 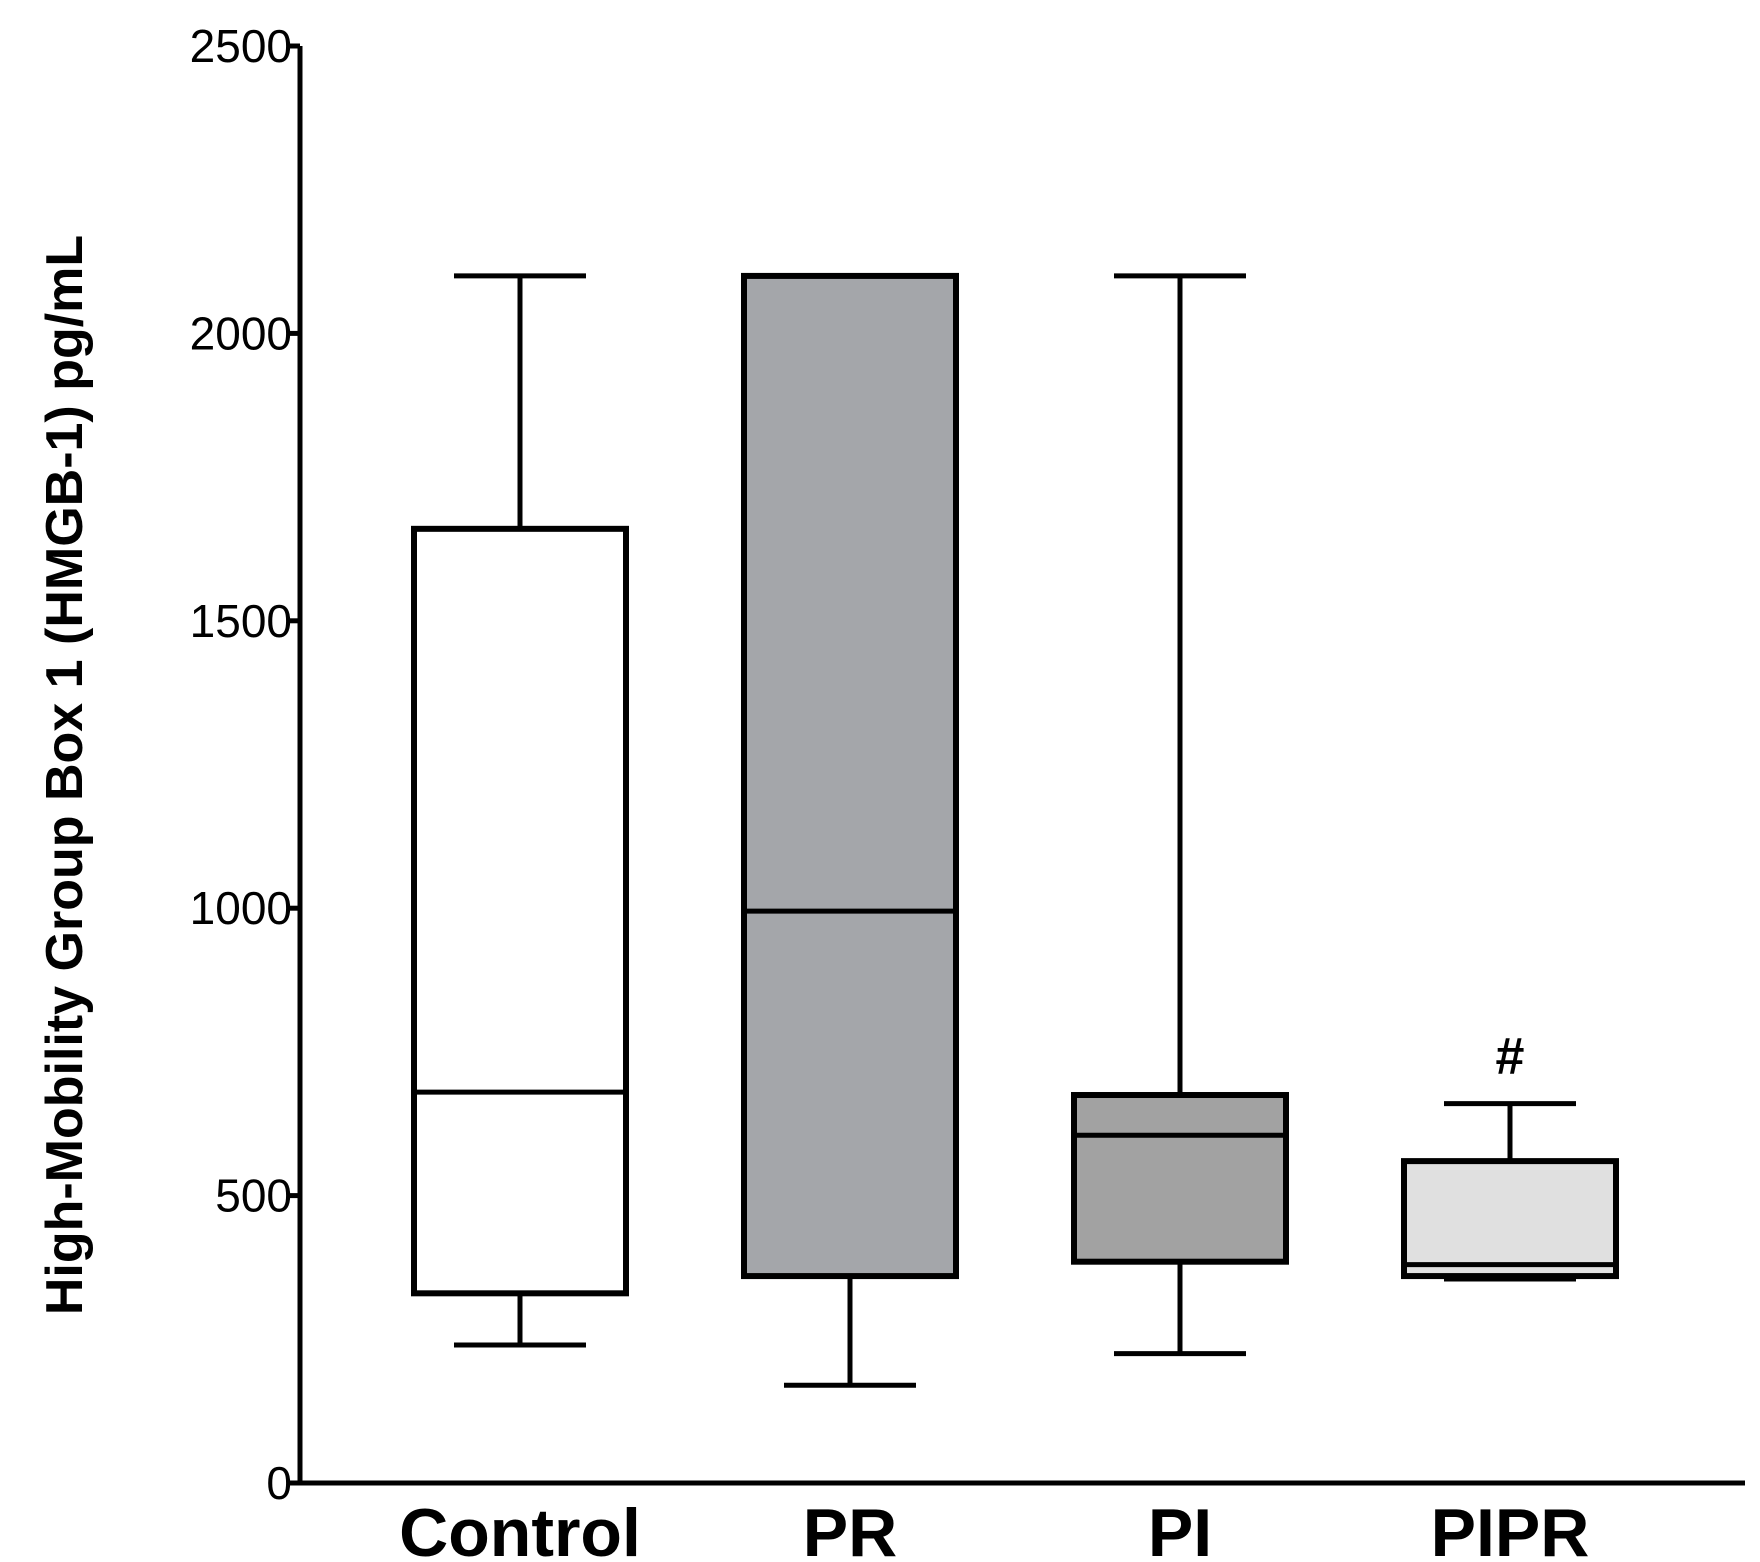 What do you see at coordinates (1180, 815) in the screenshot?
I see `box-pi` at bounding box center [1180, 815].